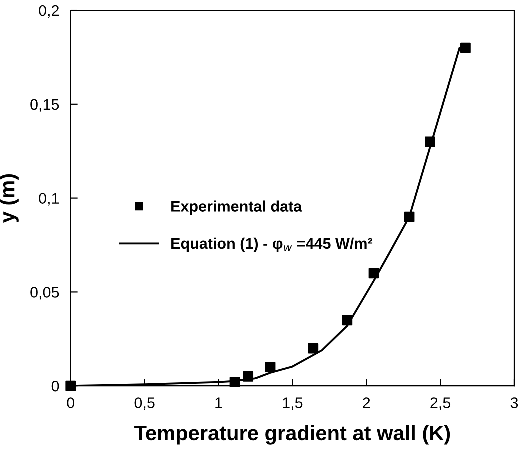 This screenshot has width=525, height=458. What do you see at coordinates (292, 435) in the screenshot?
I see `x-axis-title: Temperature gradient at wall (K)` at bounding box center [292, 435].